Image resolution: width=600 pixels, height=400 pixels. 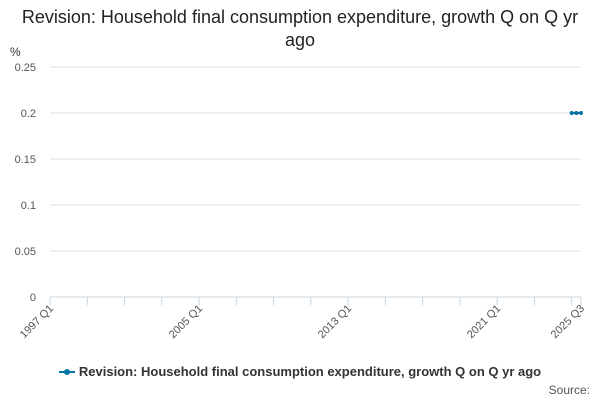 I want to click on y-tick-label: 0.15, so click(x=25, y=160).